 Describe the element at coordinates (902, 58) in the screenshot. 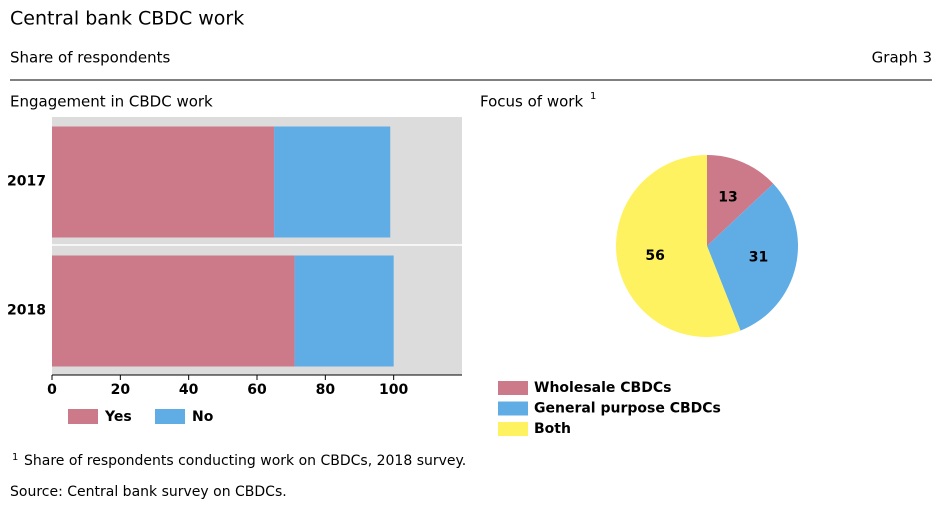

I see `graph-label: Graph 3` at that location.